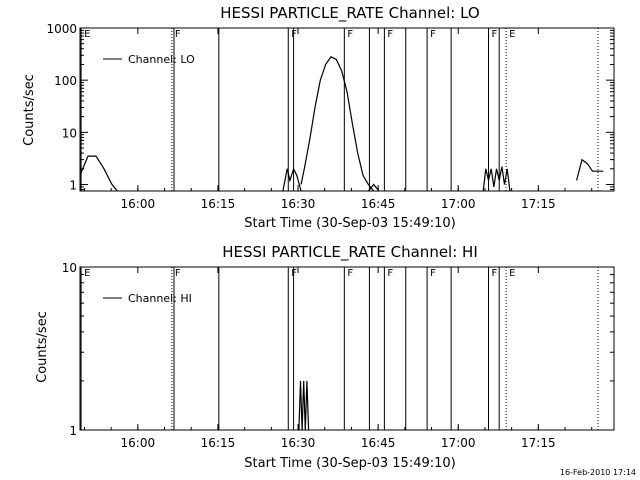 The width and height of the screenshot is (640, 480). Describe the element at coordinates (160, 298) in the screenshot. I see `hi-legend-label: Channel: HI` at that location.